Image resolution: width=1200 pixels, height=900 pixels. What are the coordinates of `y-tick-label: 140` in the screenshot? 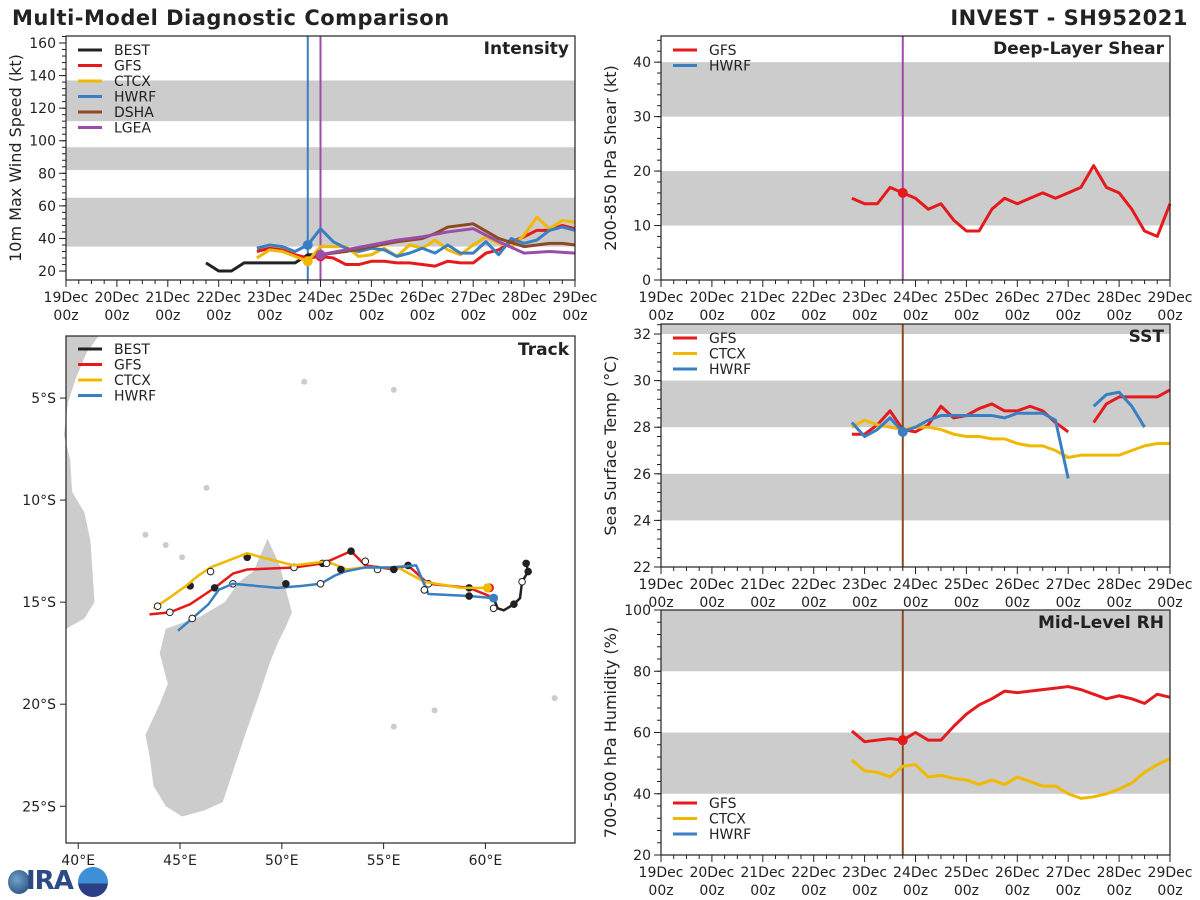 It's located at (42, 77).